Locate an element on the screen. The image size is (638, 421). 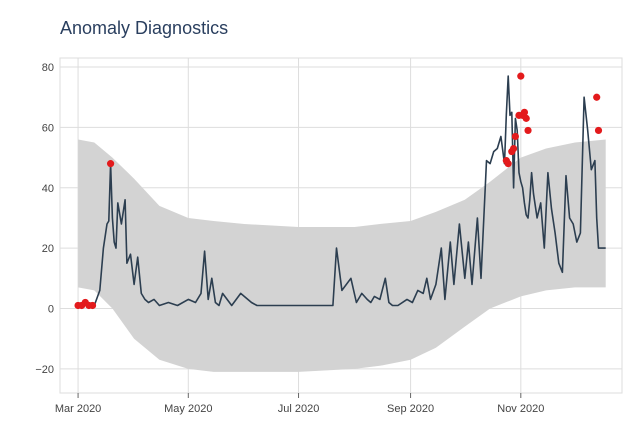
y-tick-label: 40 is located at coordinates (48, 189).